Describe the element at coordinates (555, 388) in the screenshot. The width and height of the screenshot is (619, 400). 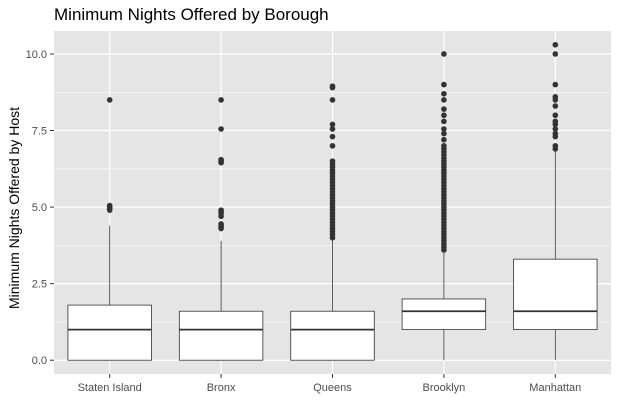
I see `x-tick-label: Manhattan` at that location.